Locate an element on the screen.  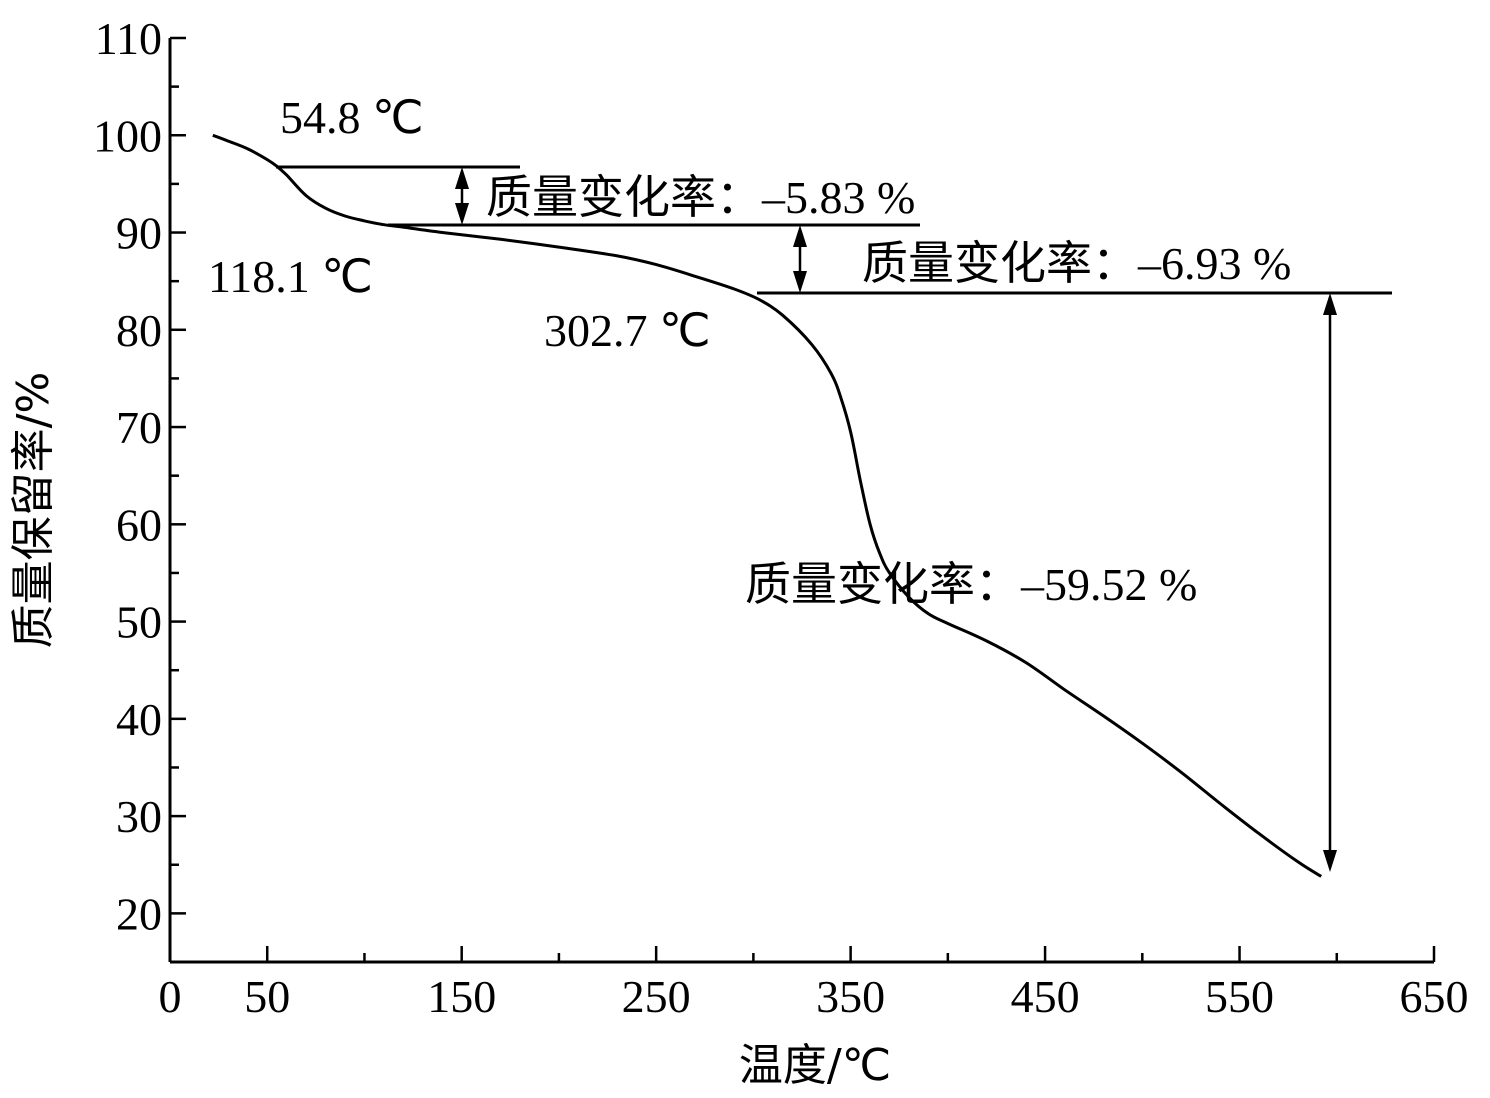
y-tick-label: 20 is located at coordinates (139, 913).